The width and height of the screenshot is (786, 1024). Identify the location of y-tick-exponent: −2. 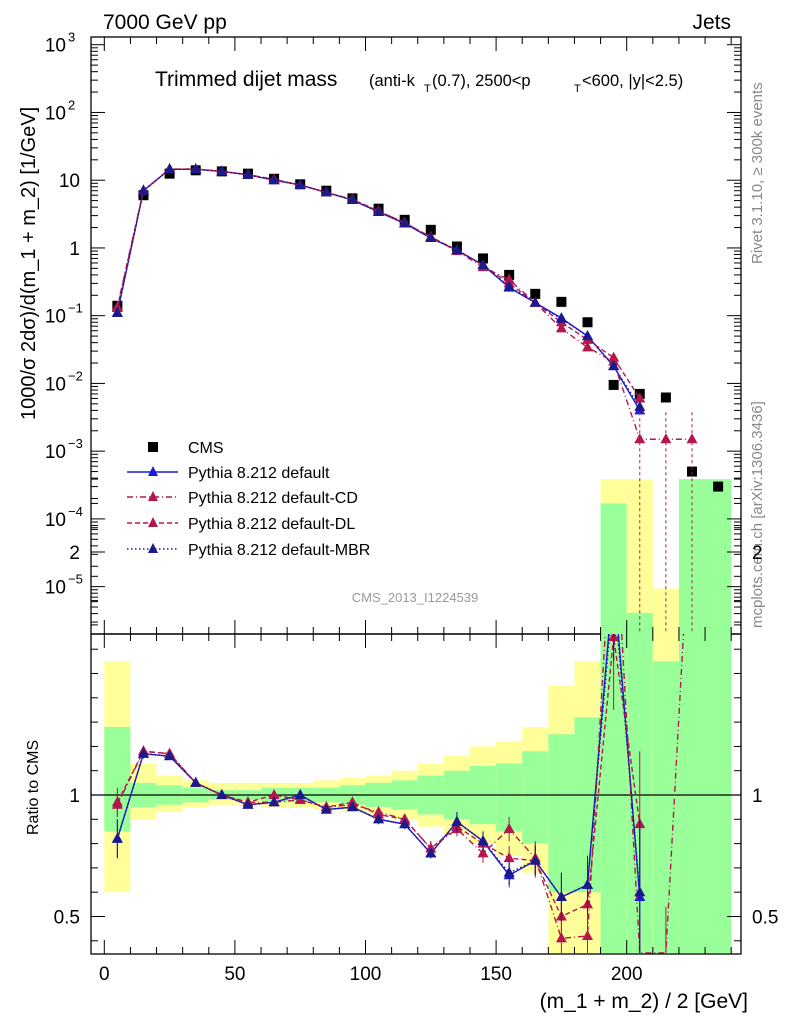
(75, 375).